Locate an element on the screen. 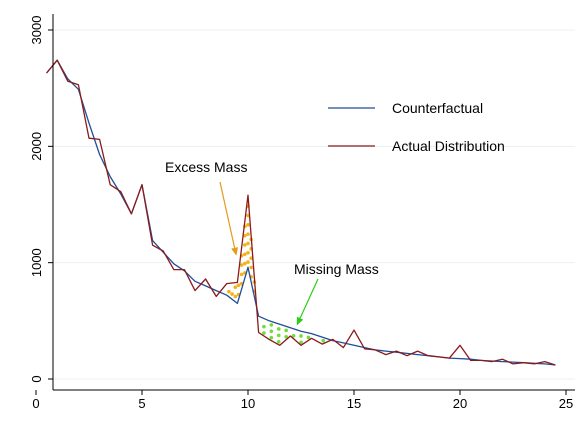 Image resolution: width=586 pixels, height=427 pixels. y-tick-label: 2000 is located at coordinates (36, 146).